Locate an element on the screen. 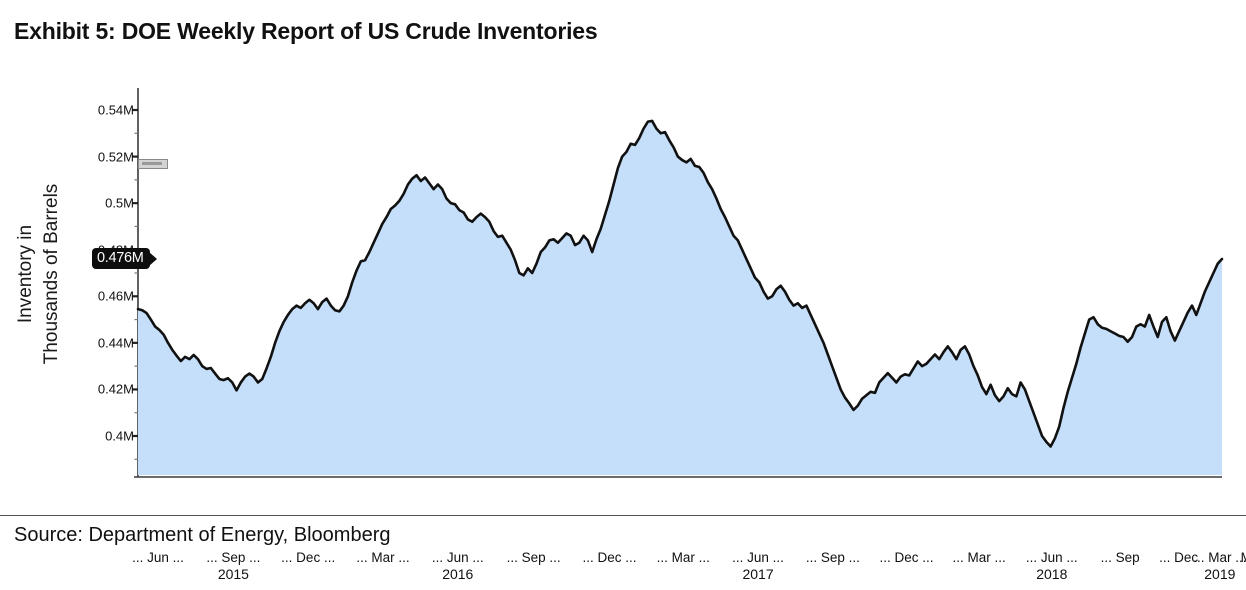 The height and width of the screenshot is (590, 1246). x-axis-tick: ... Dec is located at coordinates (1178, 558).